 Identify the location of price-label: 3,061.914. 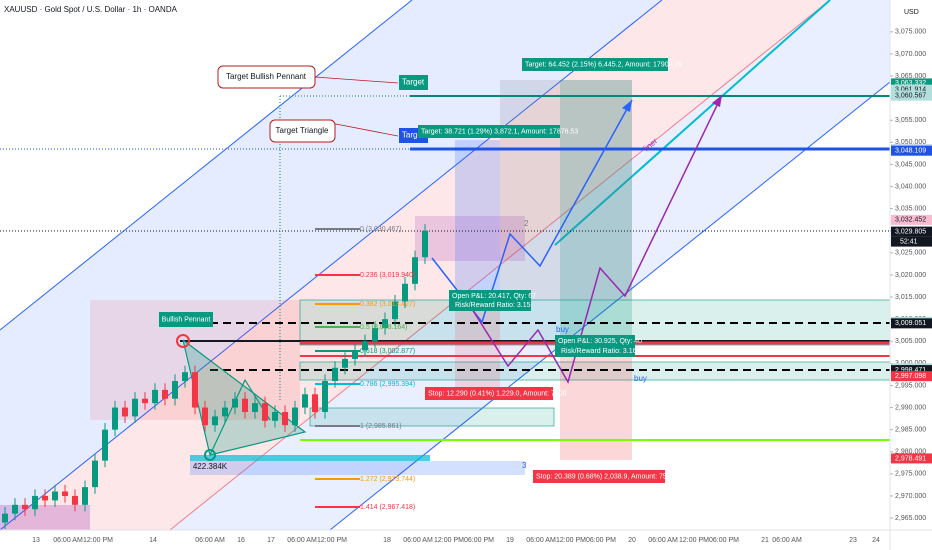
(910, 90).